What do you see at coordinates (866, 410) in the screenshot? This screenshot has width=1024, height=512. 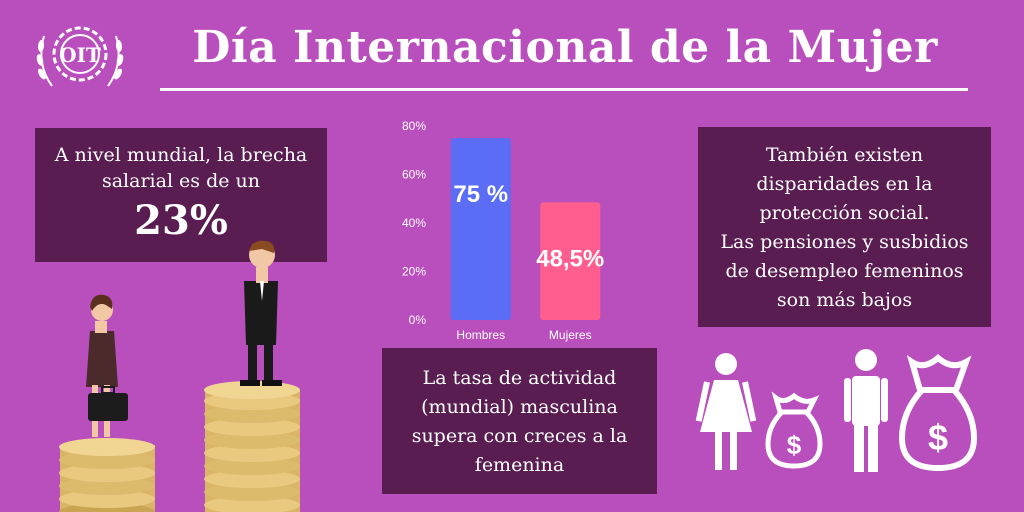 I see `man-icon` at bounding box center [866, 410].